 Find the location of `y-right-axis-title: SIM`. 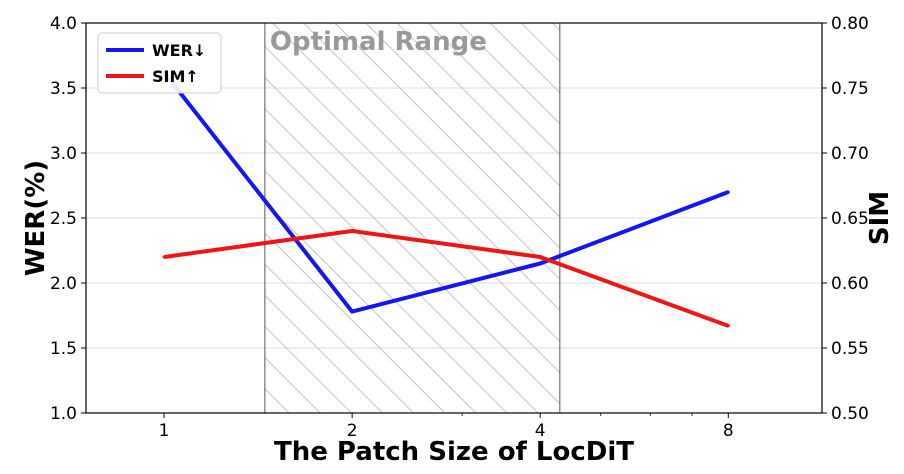

y-right-axis-title: SIM is located at coordinates (880, 218).